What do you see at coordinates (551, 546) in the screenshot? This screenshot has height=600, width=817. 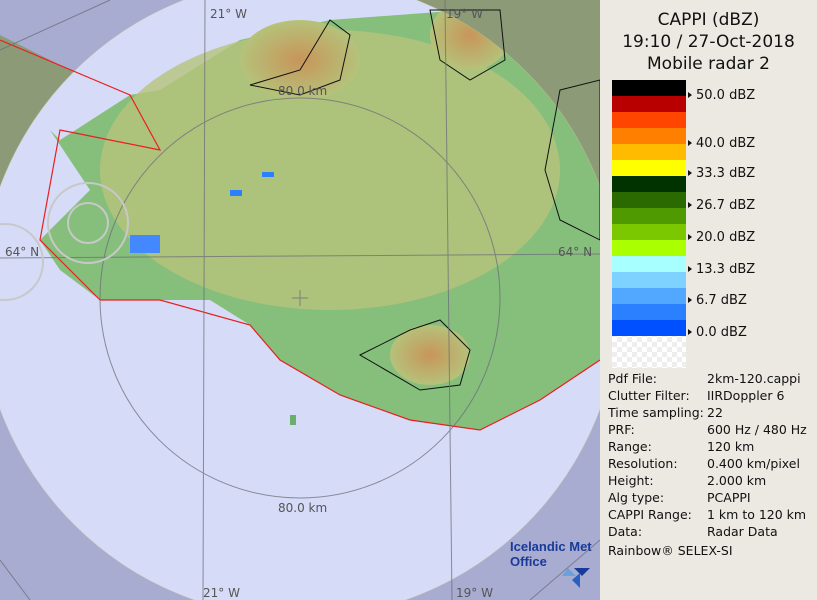 I see `svg-text: Icelandic Met` at bounding box center [551, 546].